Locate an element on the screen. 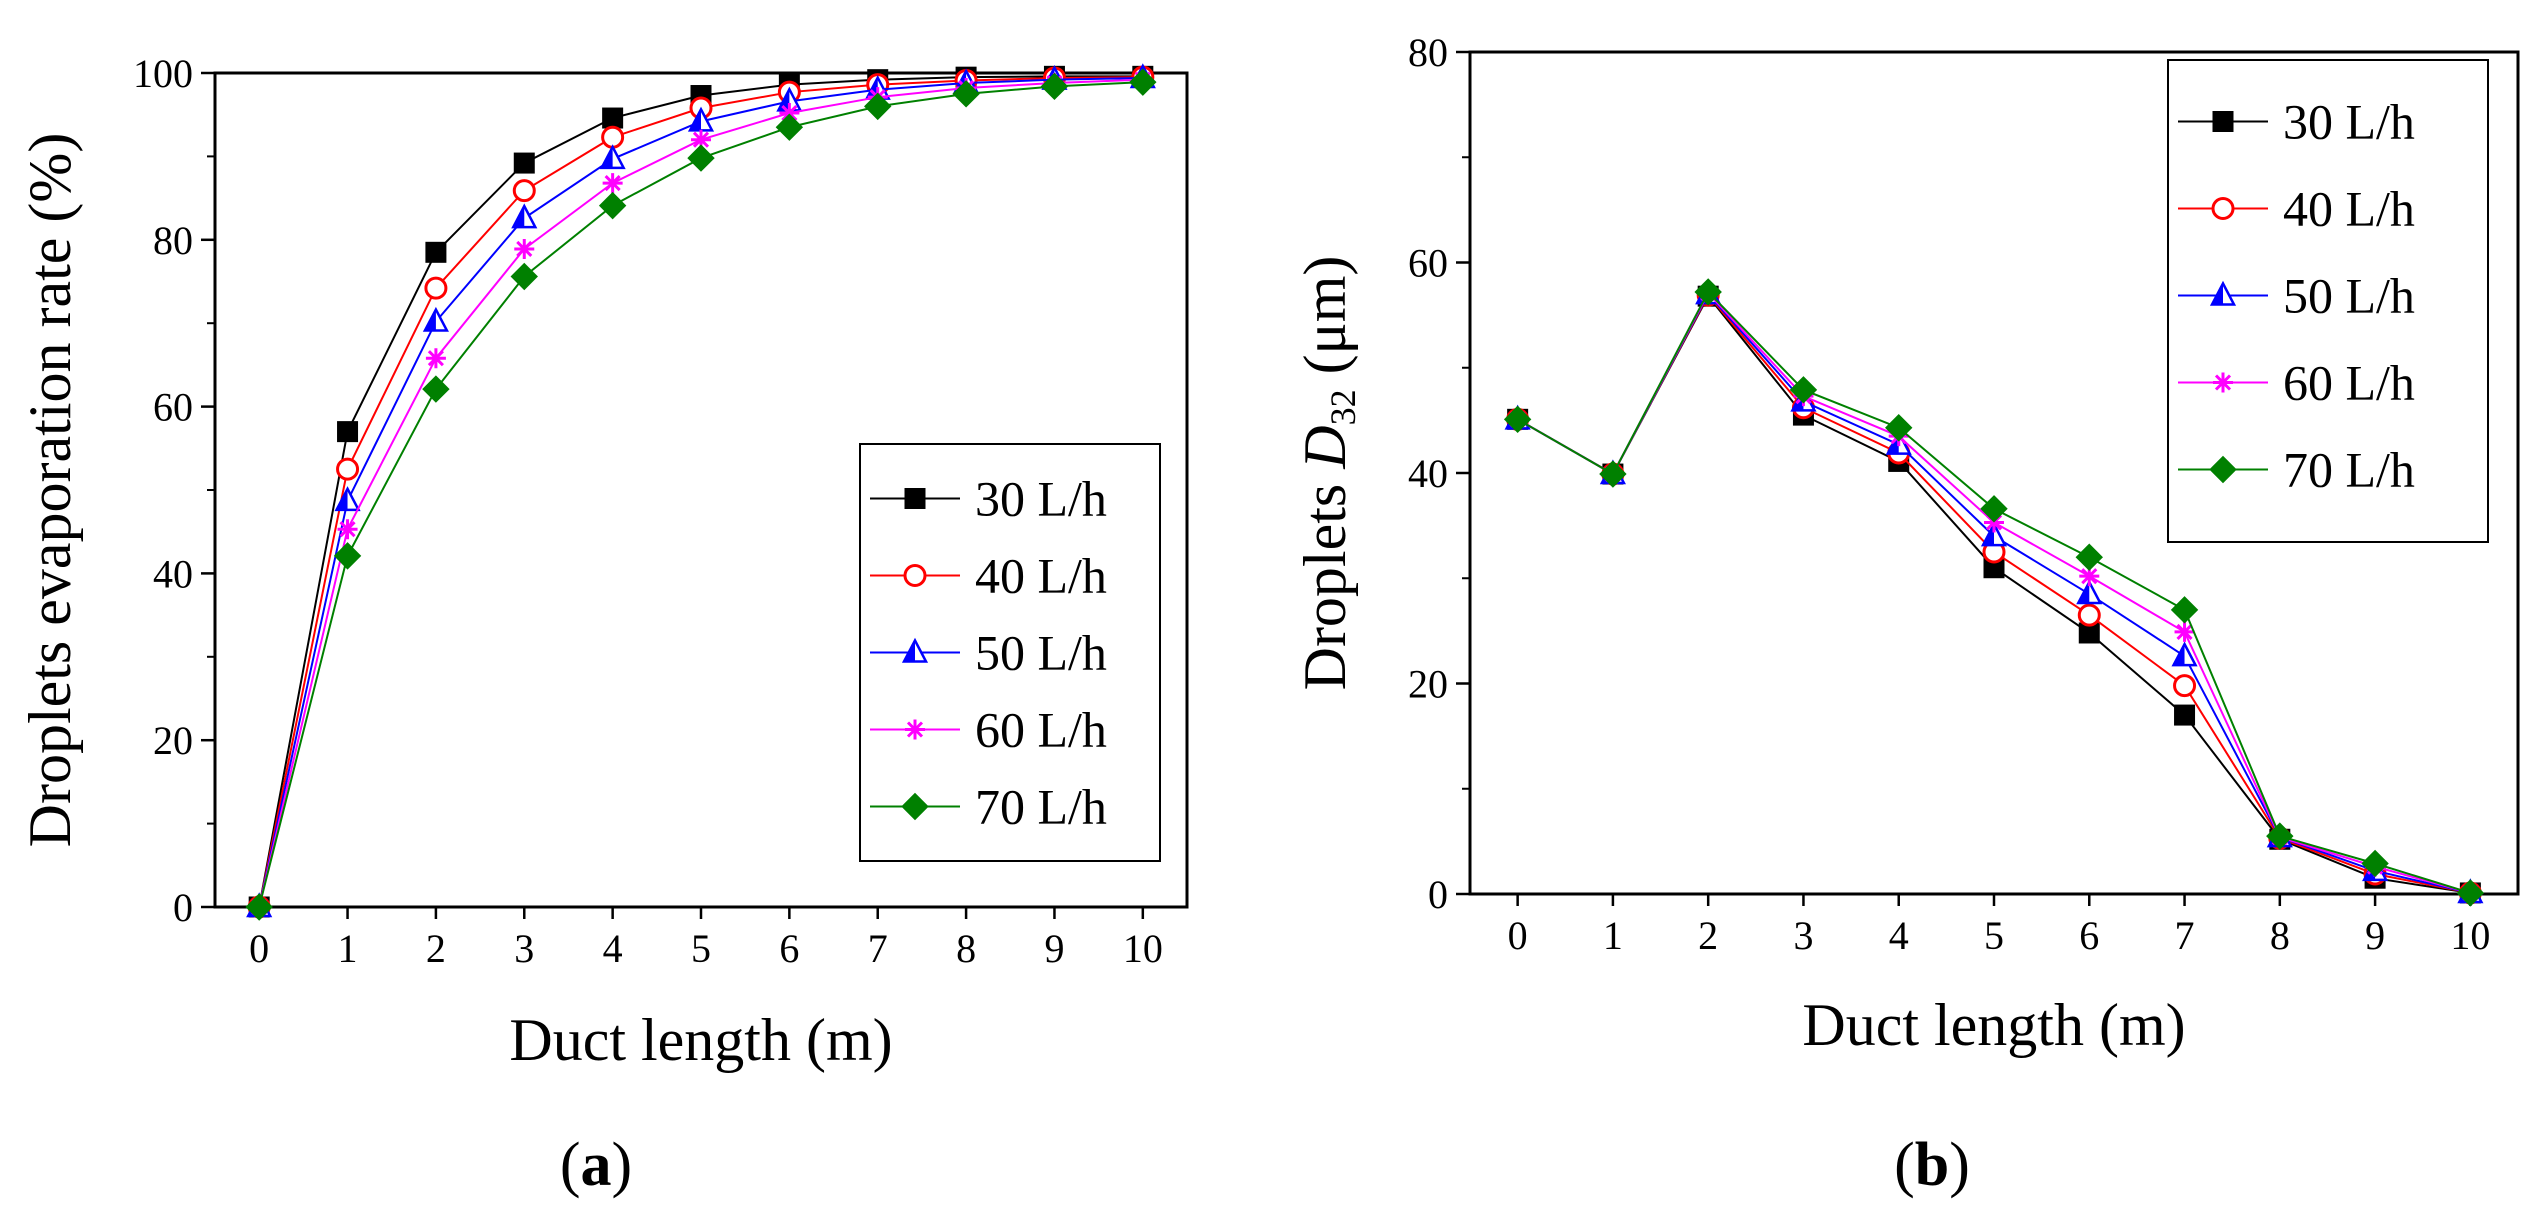 This screenshot has height=1205, width=2531. x-tick-label: 2 is located at coordinates (1708, 935).